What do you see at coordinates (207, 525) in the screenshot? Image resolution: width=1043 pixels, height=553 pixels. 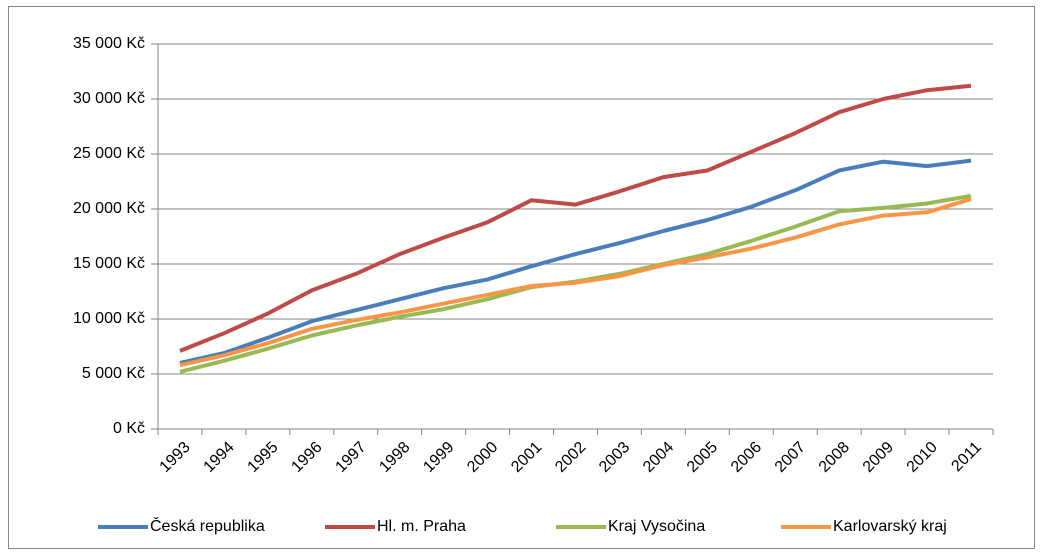 I see `legend-label: Česká republika` at bounding box center [207, 525].